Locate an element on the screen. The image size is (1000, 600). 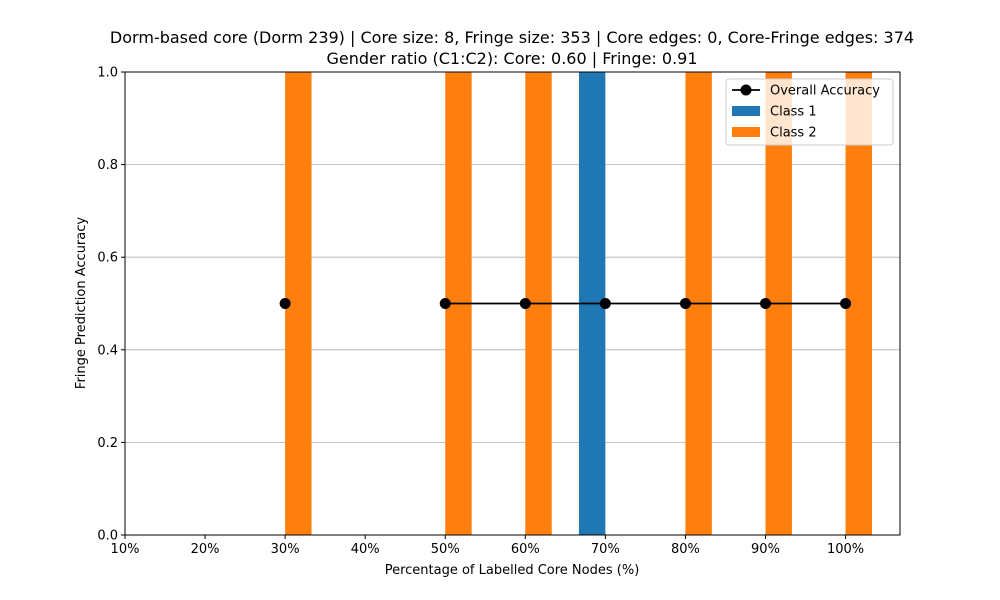
x-tick-label-9: 100% is located at coordinates (845, 549).